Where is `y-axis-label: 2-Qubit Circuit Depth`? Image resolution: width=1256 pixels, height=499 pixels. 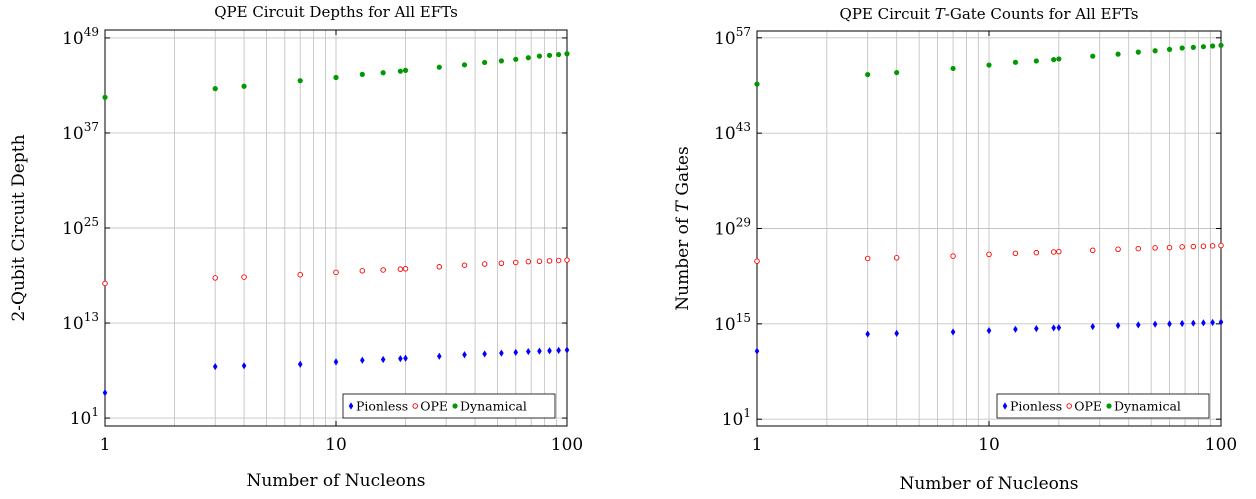 y-axis-label: 2-Qubit Circuit Depth is located at coordinates (19, 227).